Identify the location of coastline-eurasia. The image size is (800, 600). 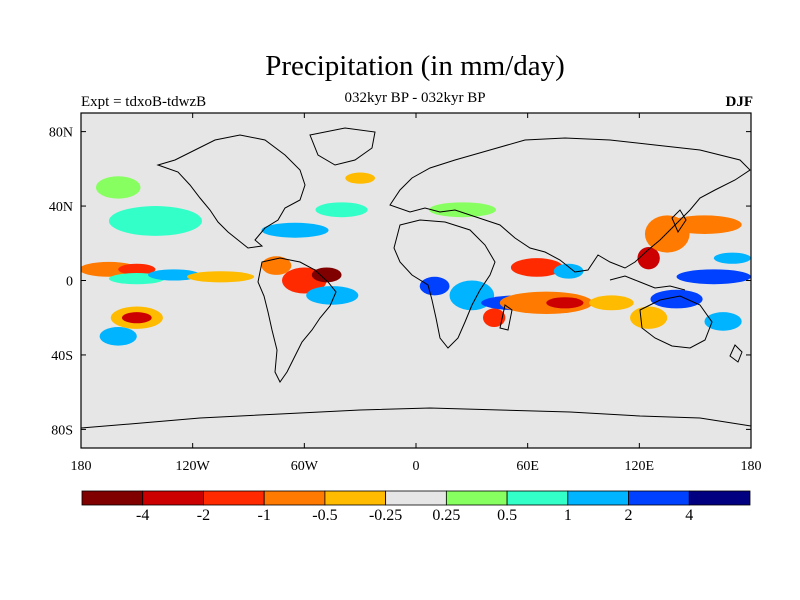
(570, 205).